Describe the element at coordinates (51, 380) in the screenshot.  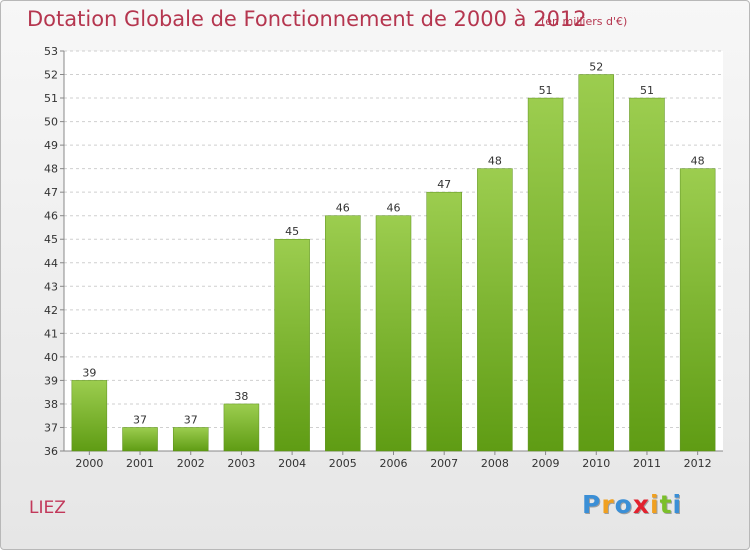
I see `y-tick-label: 39` at that location.